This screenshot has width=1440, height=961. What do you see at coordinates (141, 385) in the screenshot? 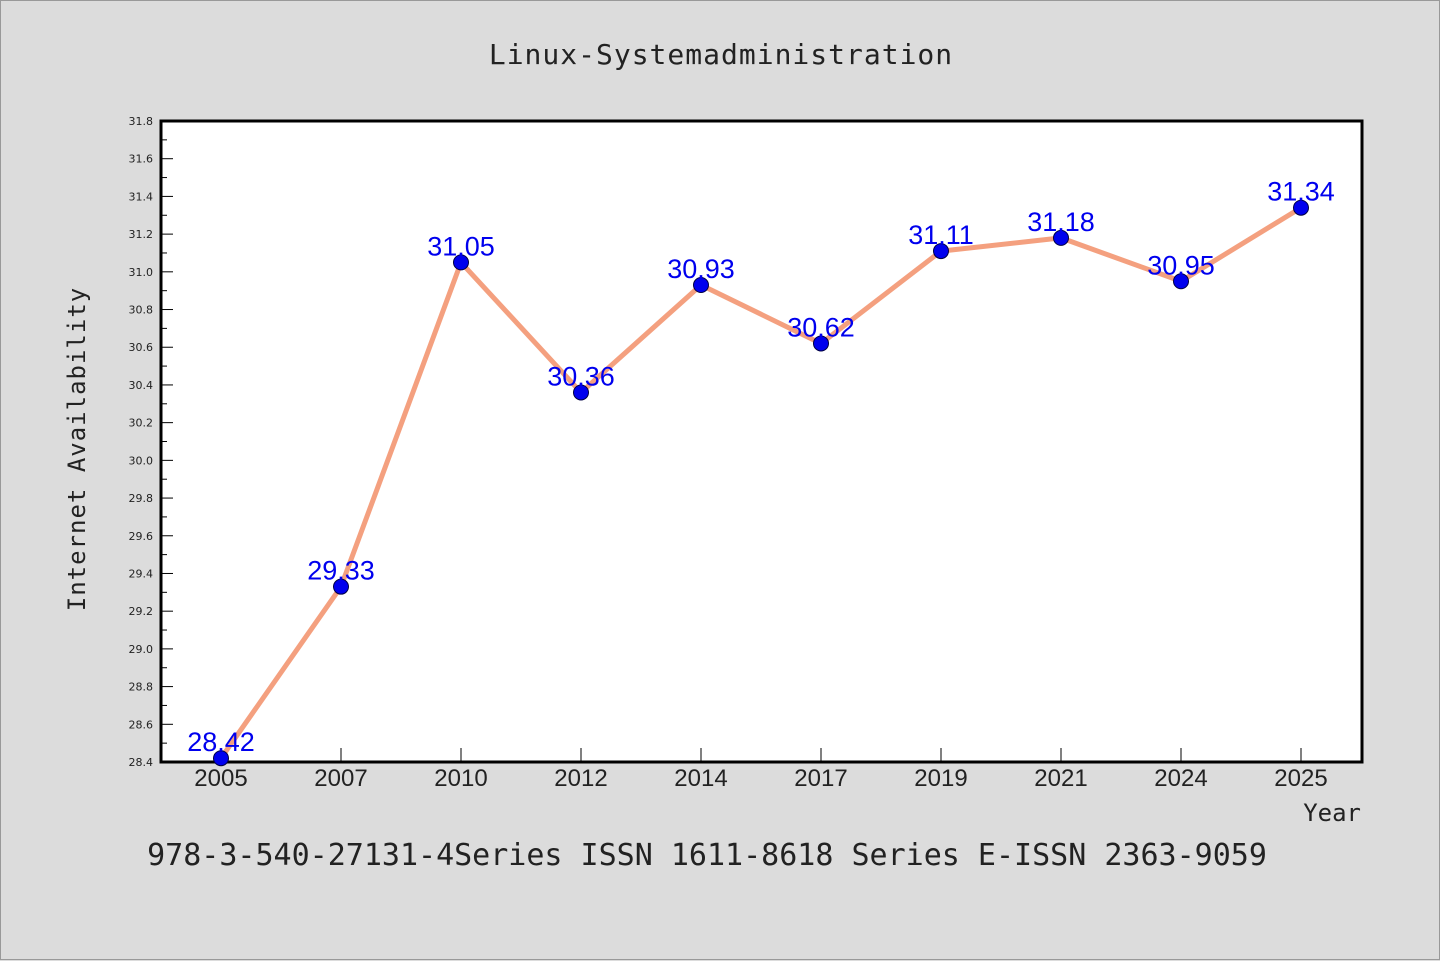
I see `y-tick-label: 30.4` at bounding box center [141, 385].